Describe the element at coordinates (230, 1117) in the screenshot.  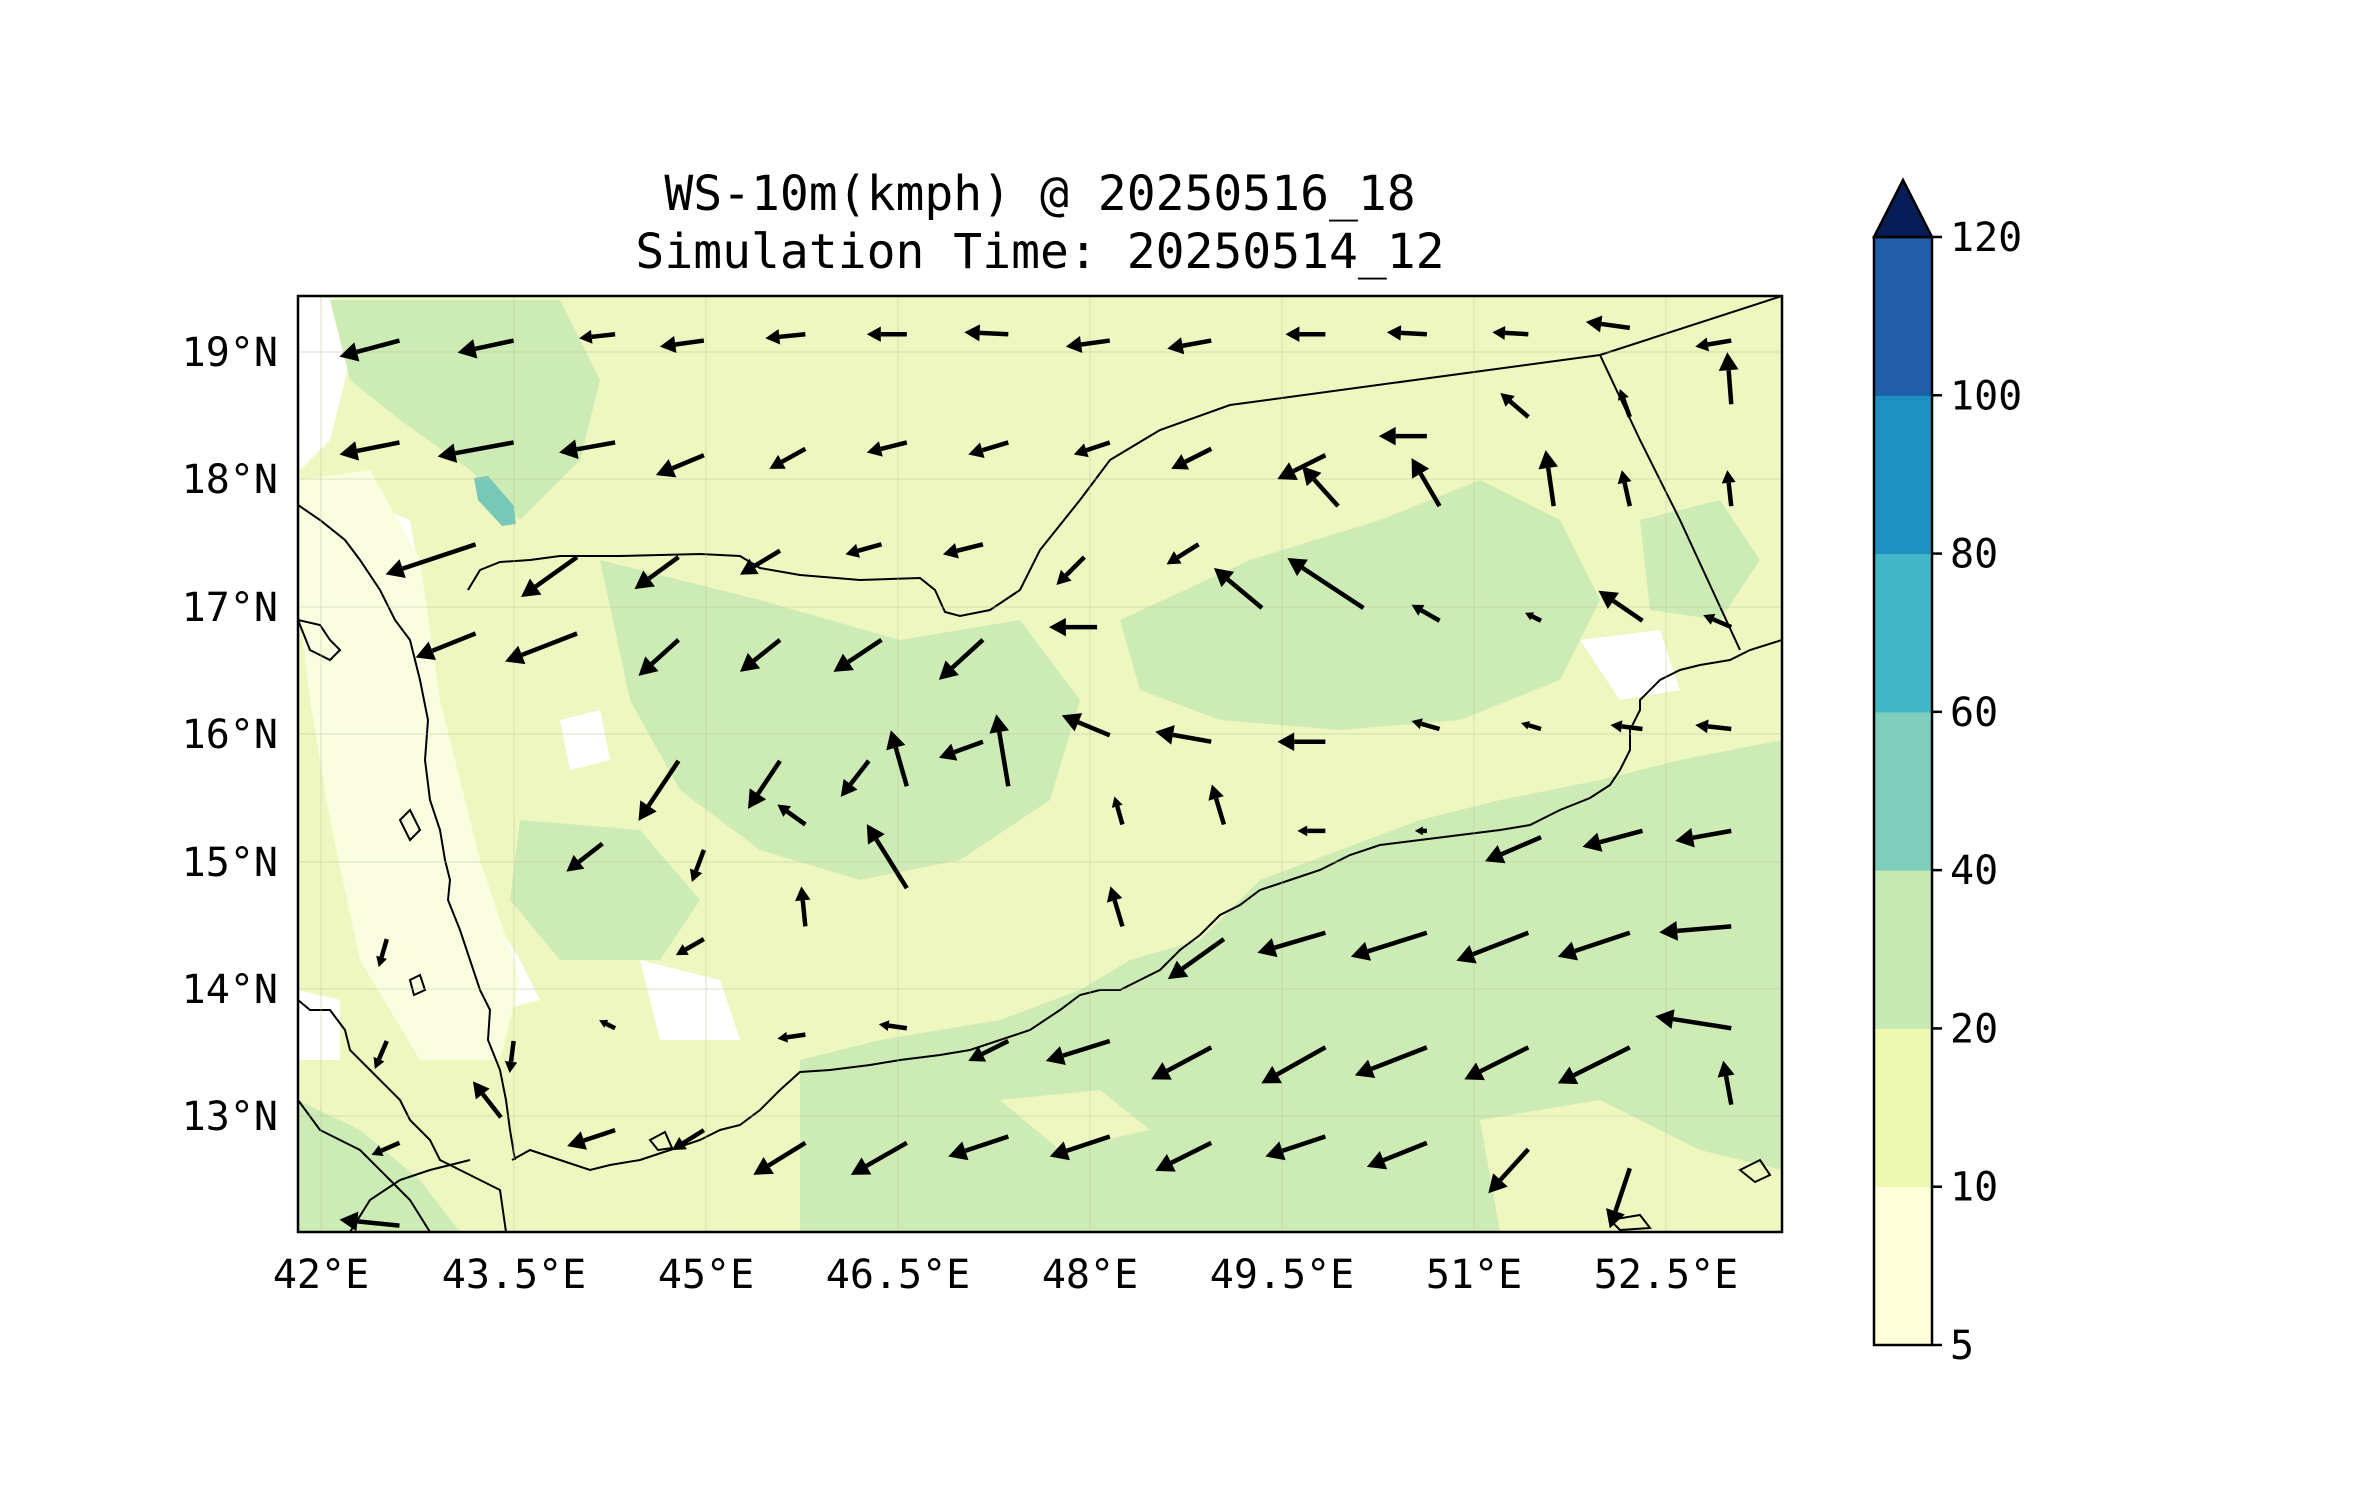
I see `lat-tick-label: 13°N` at that location.